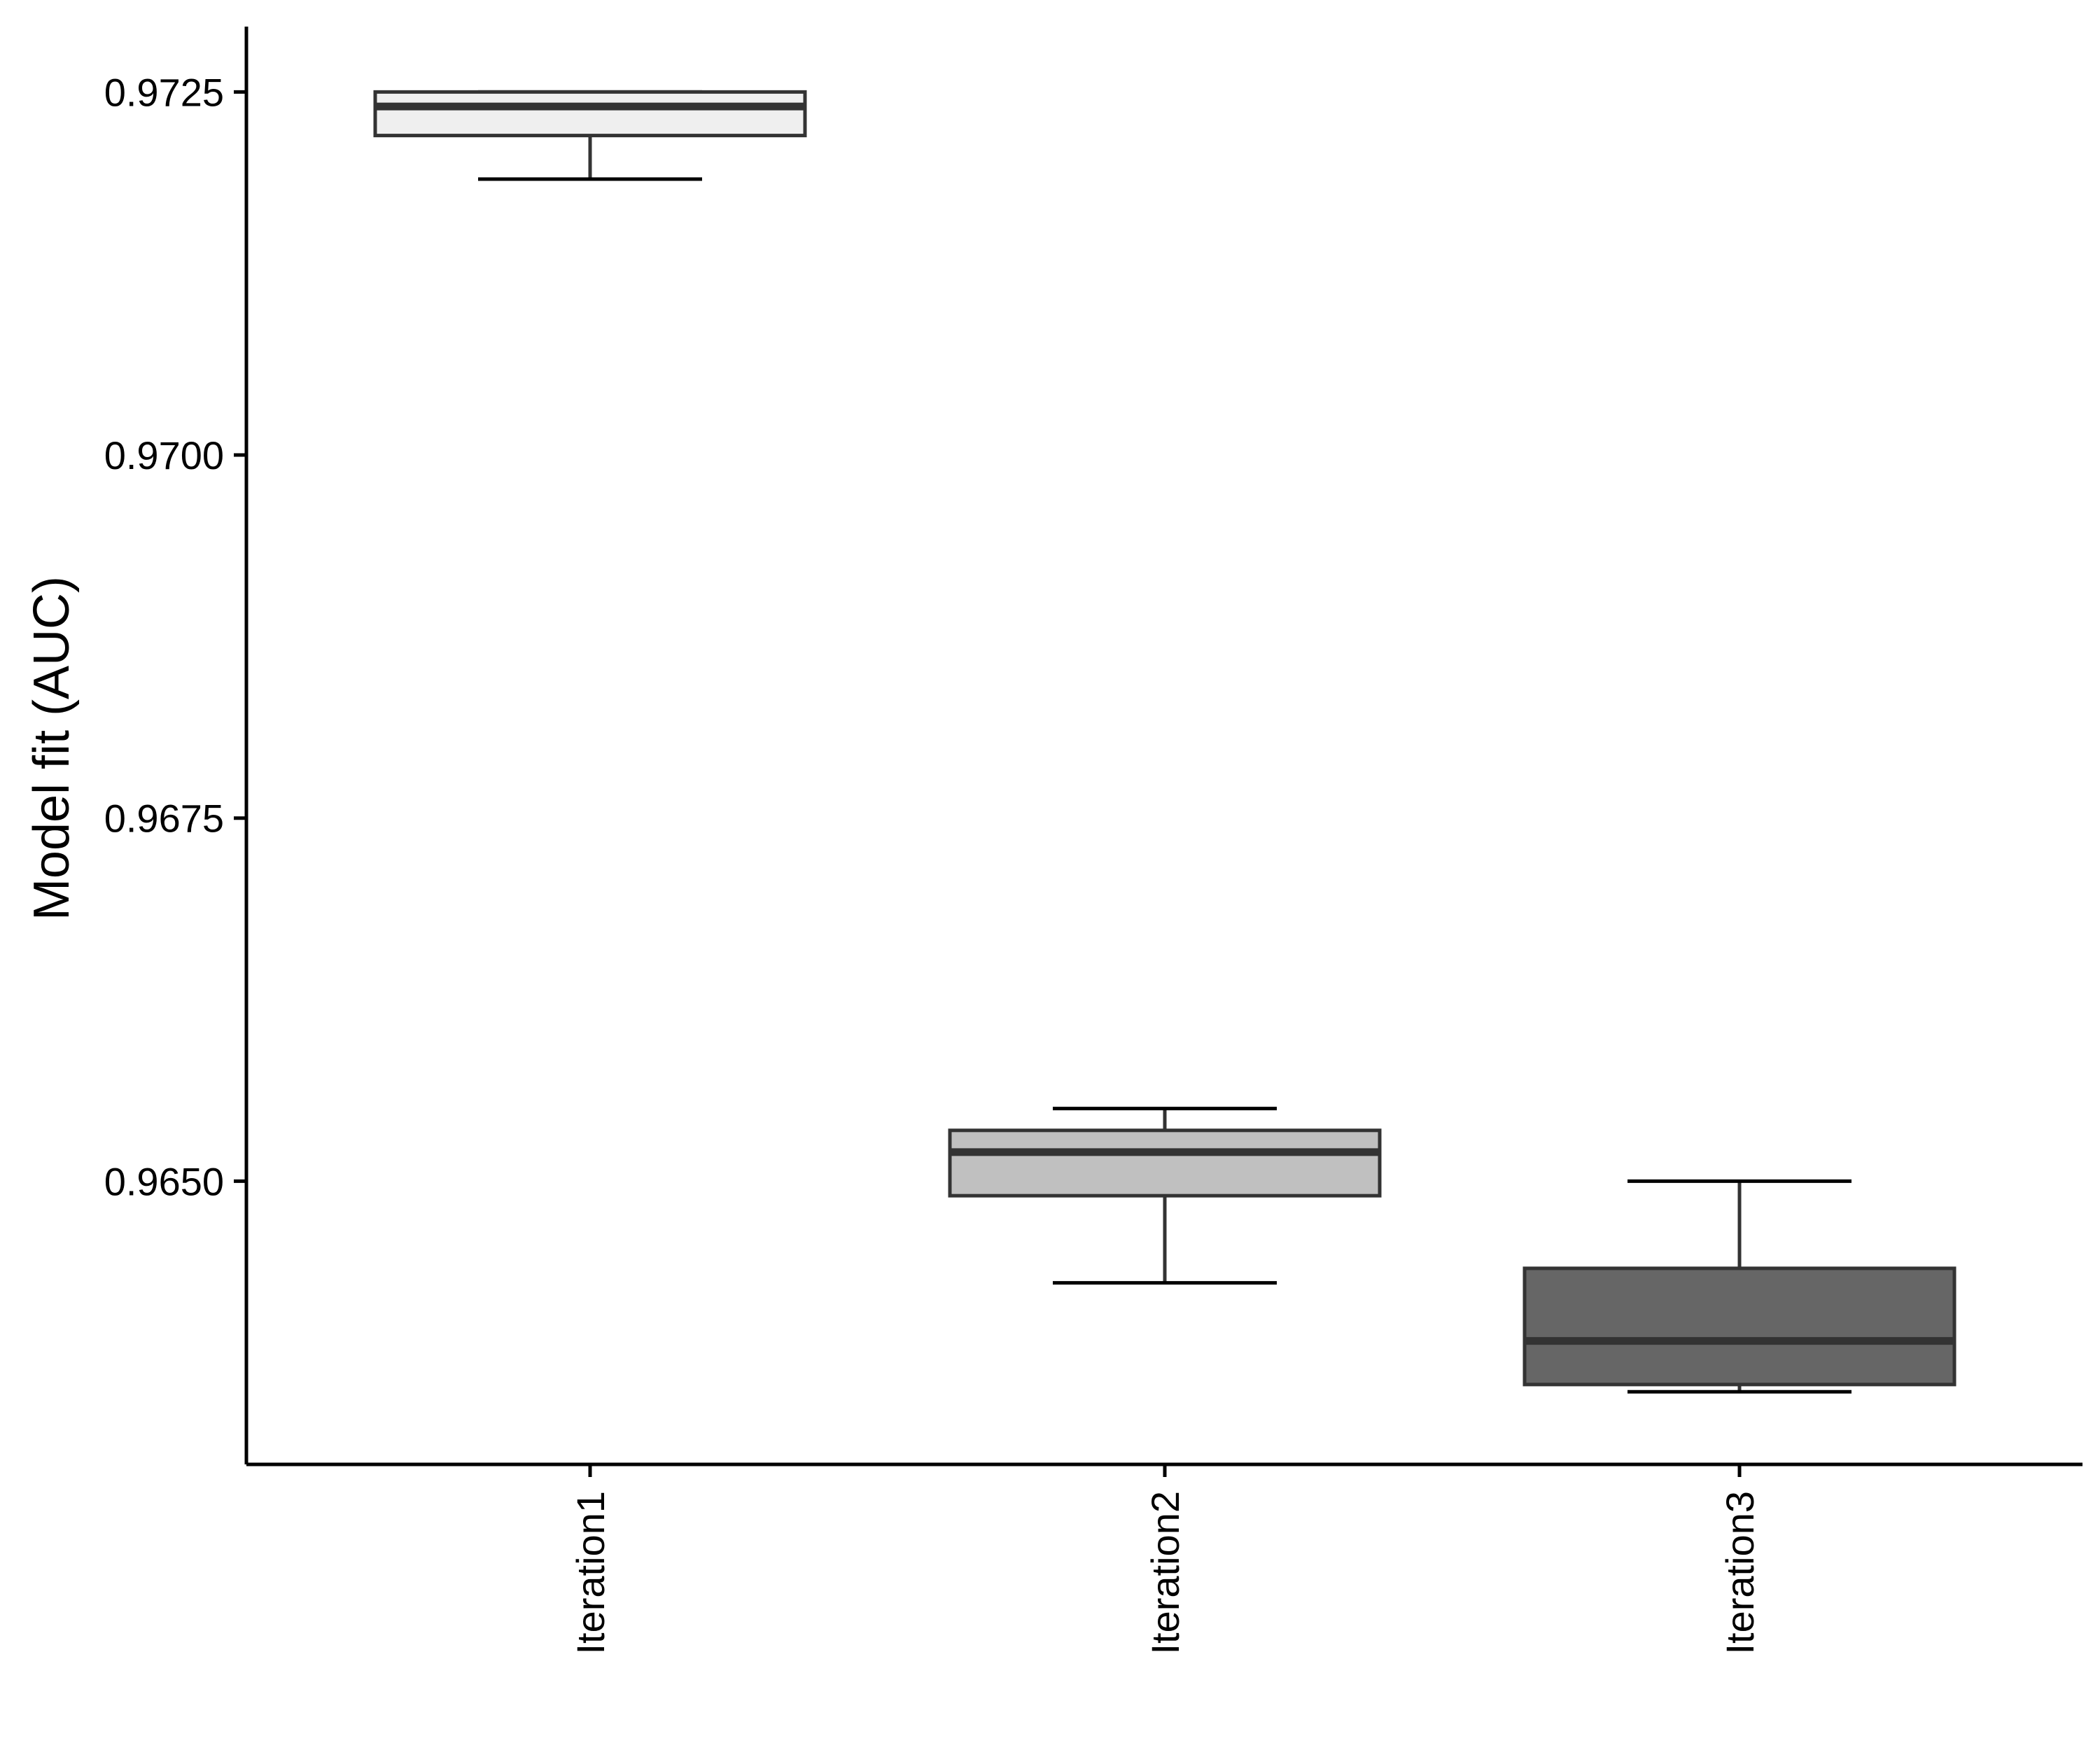 The image size is (2100, 1750). I want to click on x-tick-label: Iteration1, so click(590, 1573).